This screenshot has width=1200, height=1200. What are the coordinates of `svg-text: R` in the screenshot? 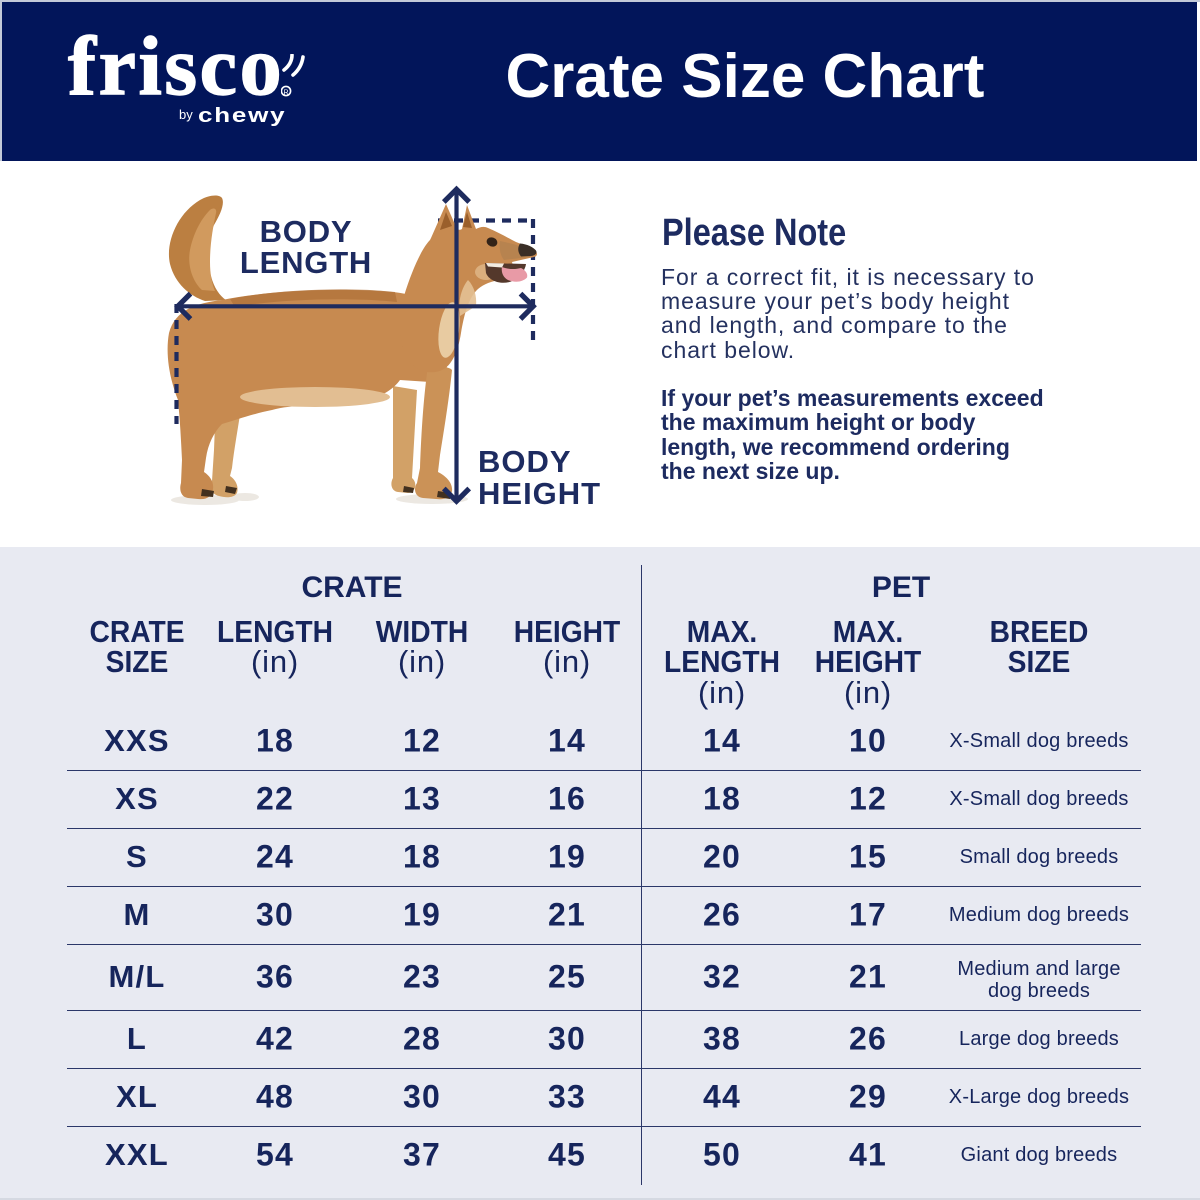 It's located at (285, 93).